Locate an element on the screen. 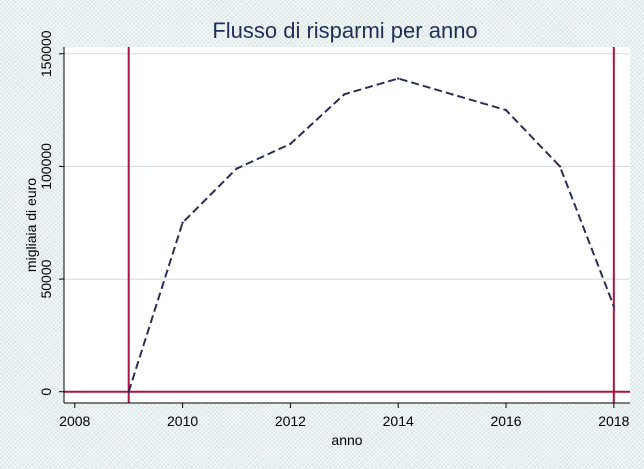 This screenshot has height=469, width=644. x-tick-label-2016: 2016 is located at coordinates (505, 421).